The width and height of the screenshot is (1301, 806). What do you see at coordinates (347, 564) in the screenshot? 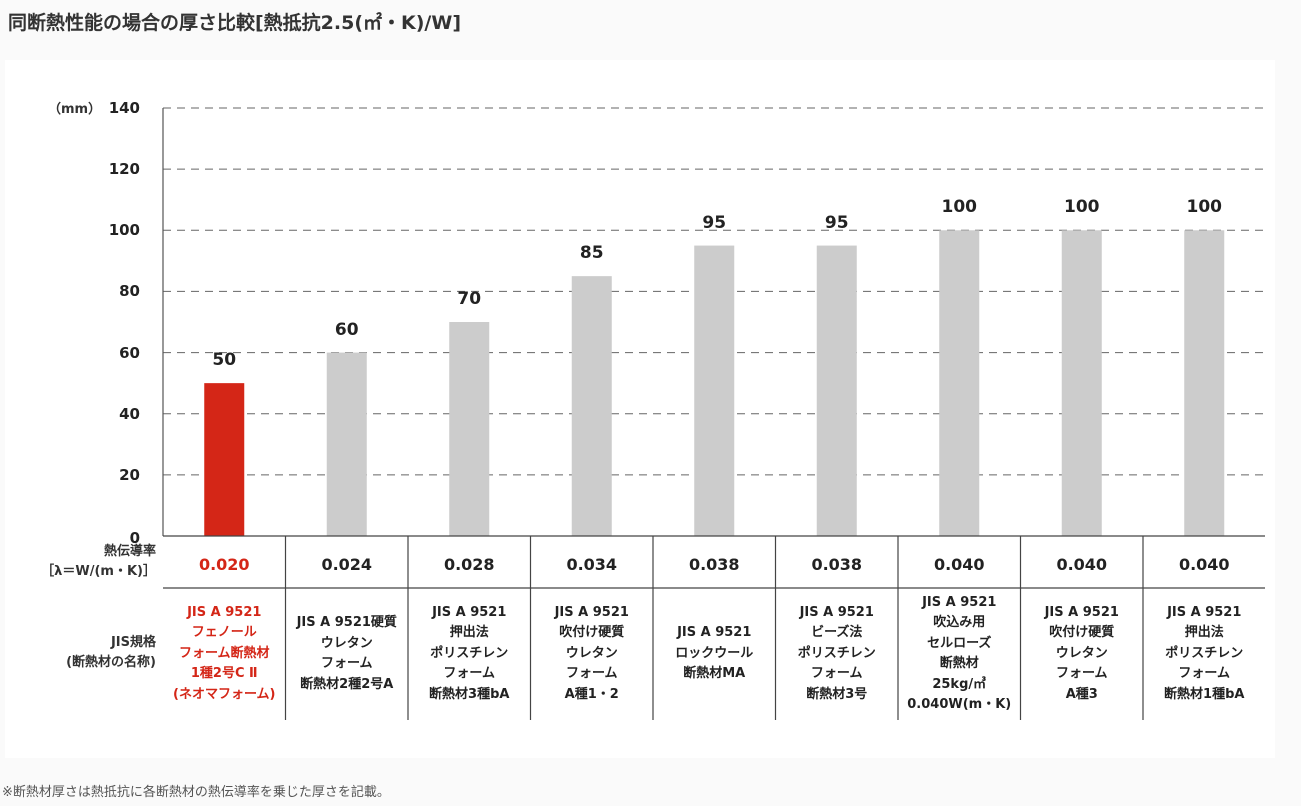
I see `conductivity-cell: 0.024` at bounding box center [347, 564].